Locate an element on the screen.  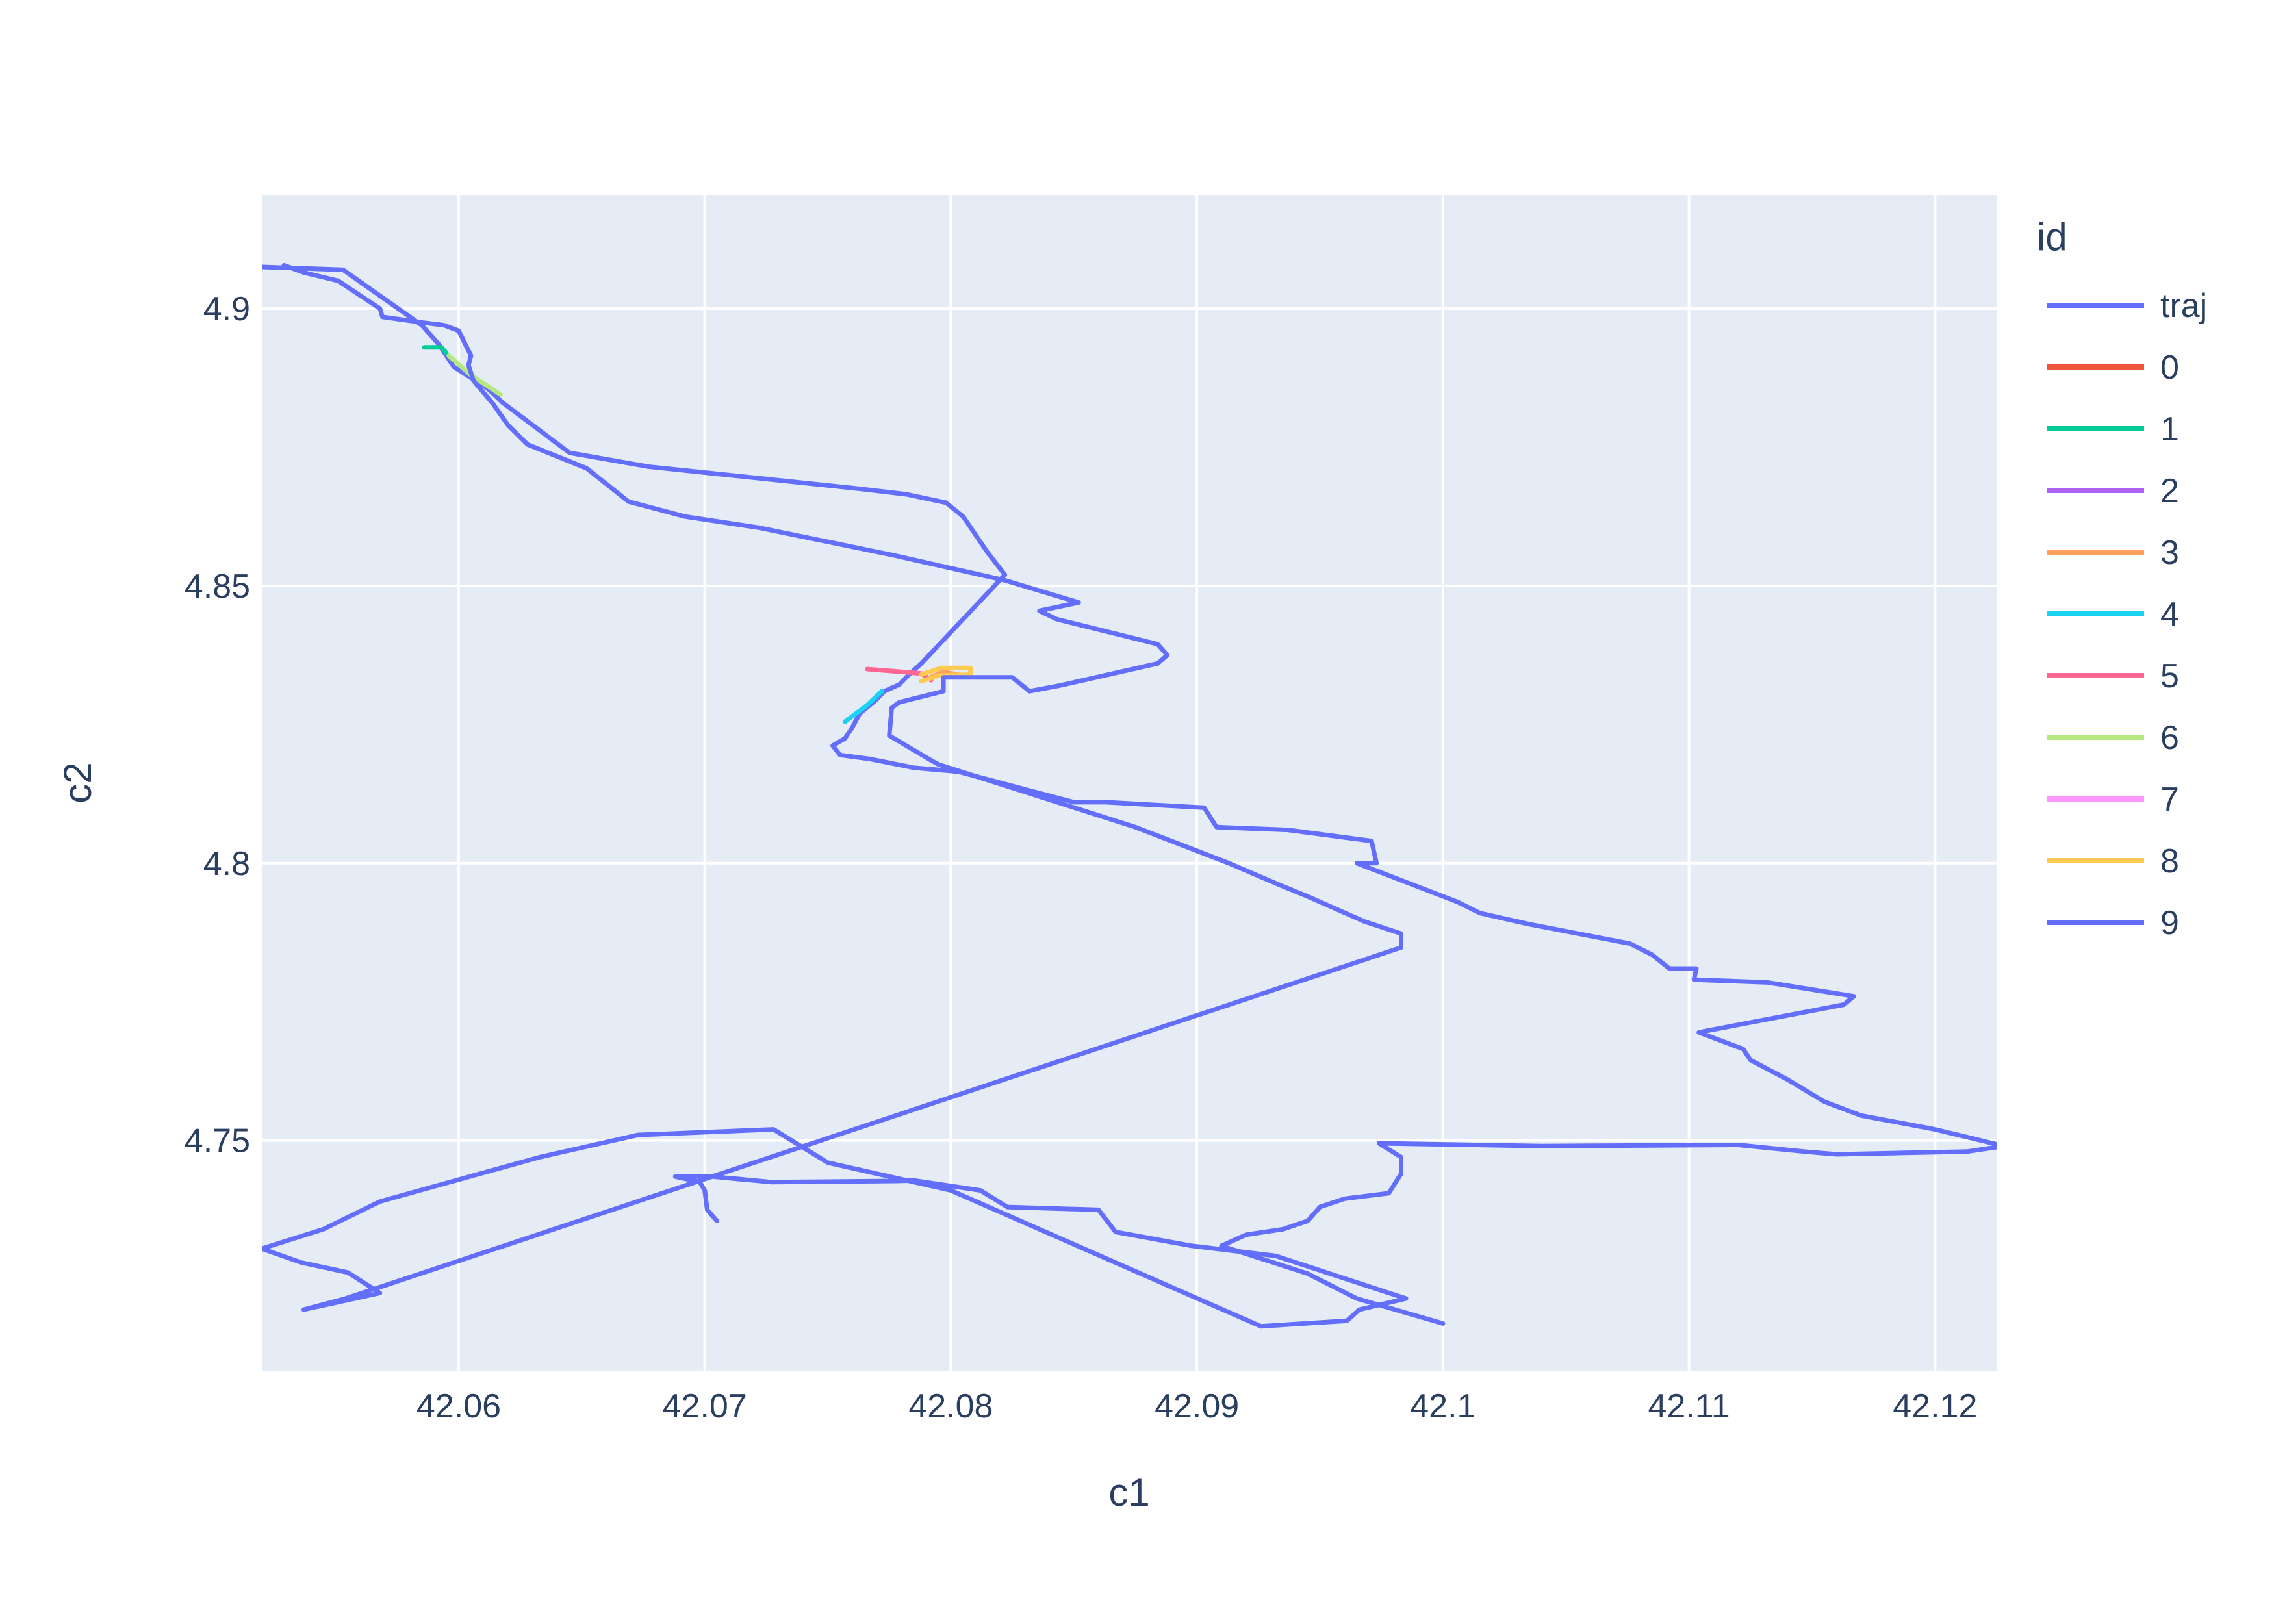
x-tick-label: 42.09 is located at coordinates (1197, 1406).